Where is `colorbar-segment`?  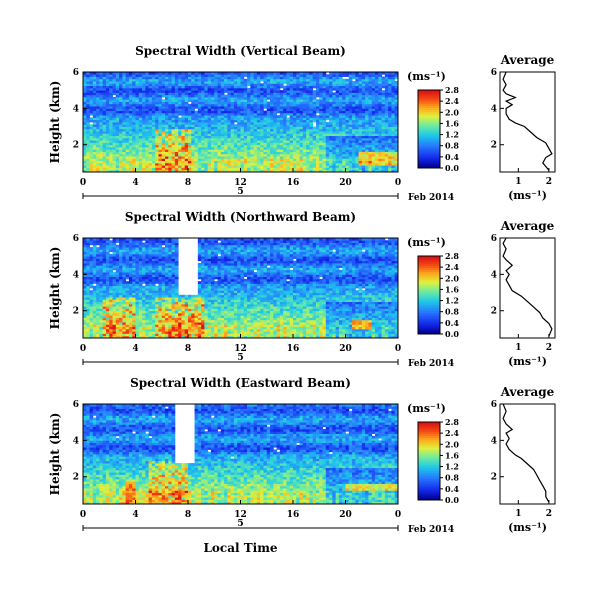 colorbar-segment is located at coordinates (429, 134).